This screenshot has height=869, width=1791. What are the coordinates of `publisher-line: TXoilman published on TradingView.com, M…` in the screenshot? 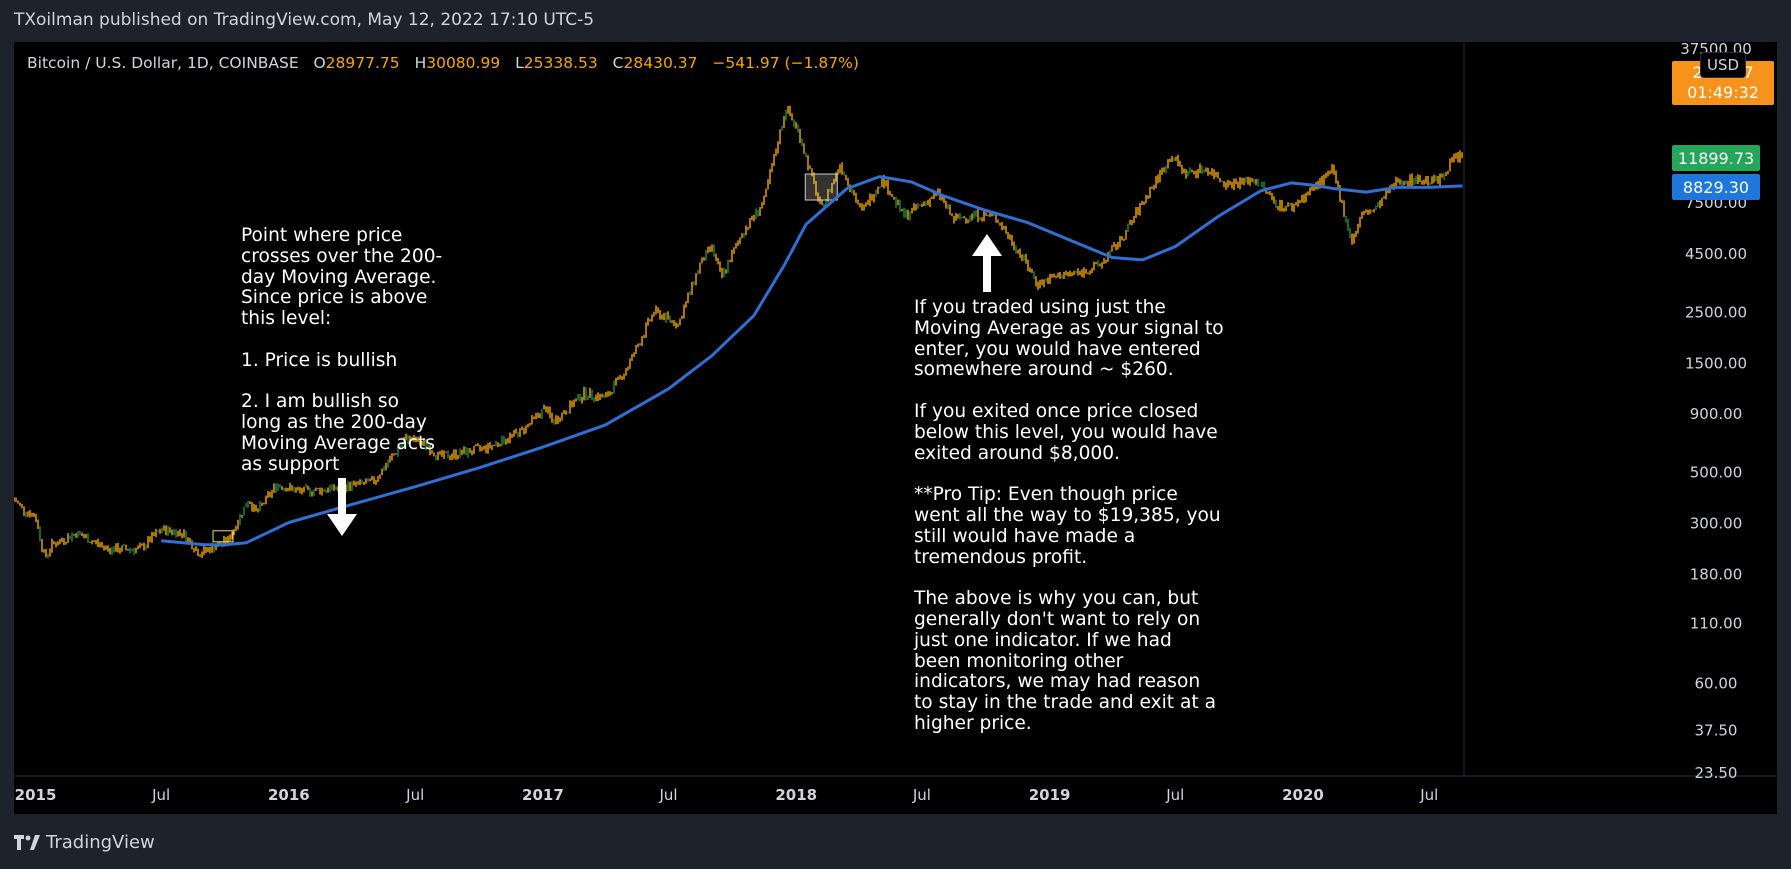 It's located at (304, 20).